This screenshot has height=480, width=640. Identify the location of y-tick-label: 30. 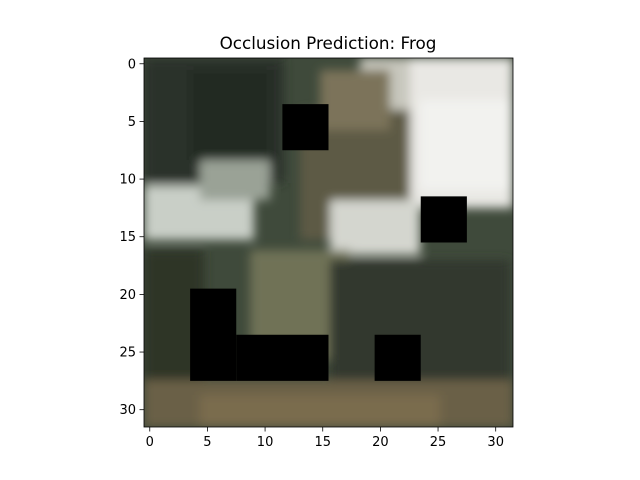
(127, 410).